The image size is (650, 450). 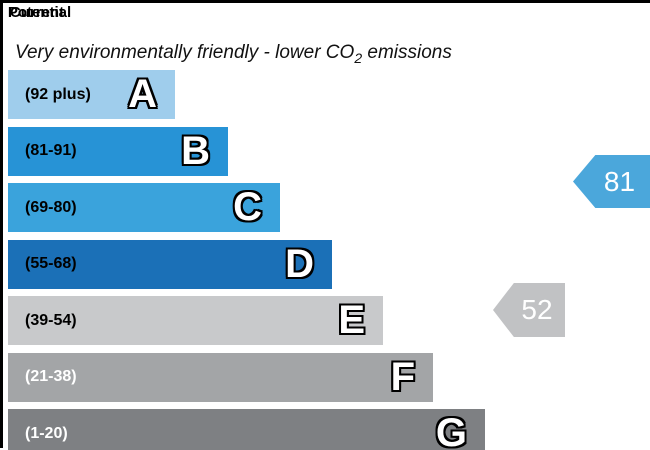 I want to click on band-range-label: (92 plus), so click(x=58, y=94).